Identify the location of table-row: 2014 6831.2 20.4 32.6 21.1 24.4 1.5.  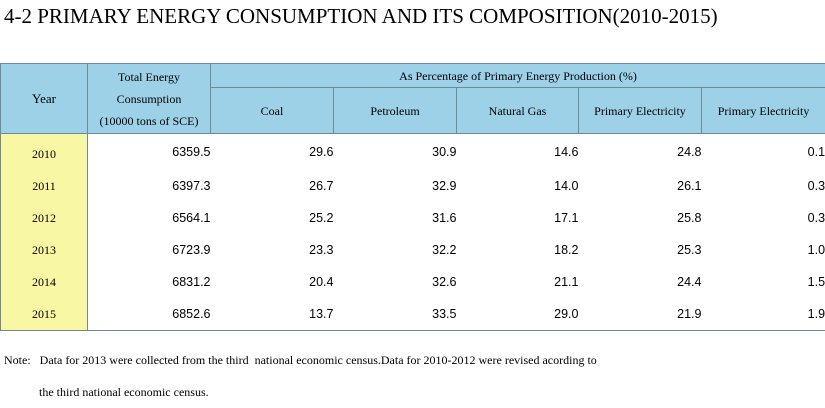
(412, 282).